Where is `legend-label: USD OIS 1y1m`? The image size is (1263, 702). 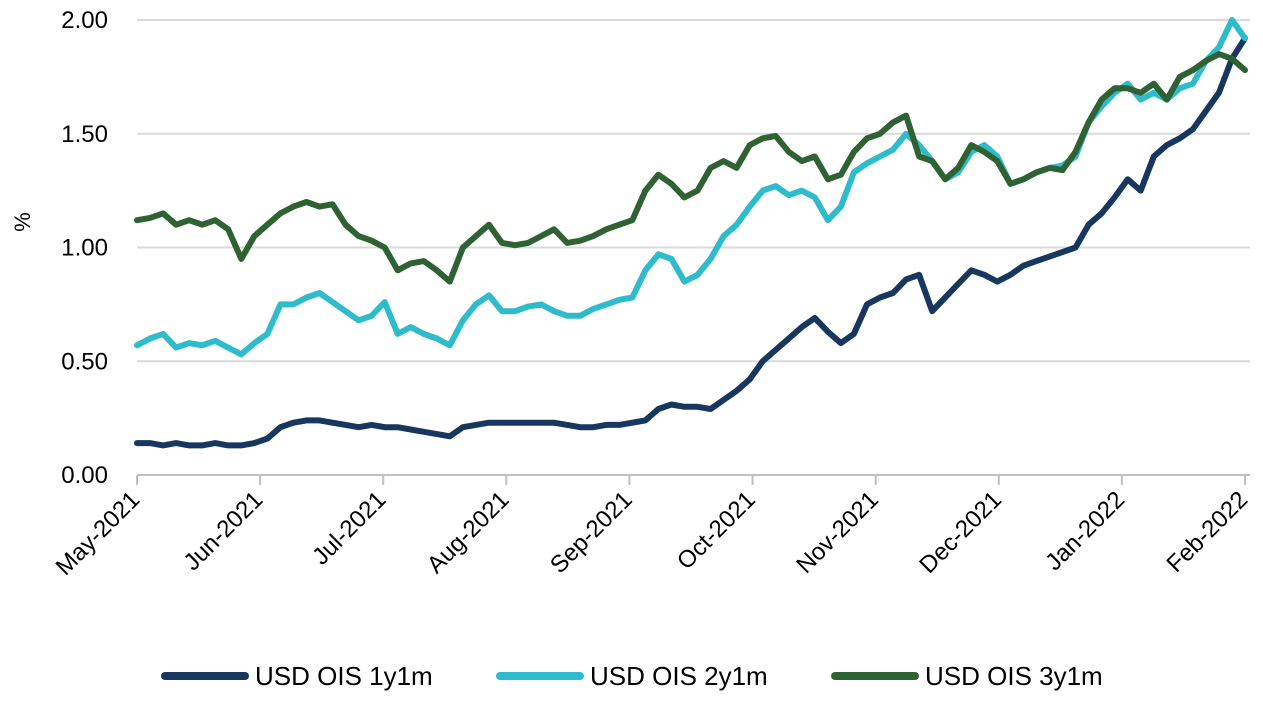 legend-label: USD OIS 1y1m is located at coordinates (344, 676).